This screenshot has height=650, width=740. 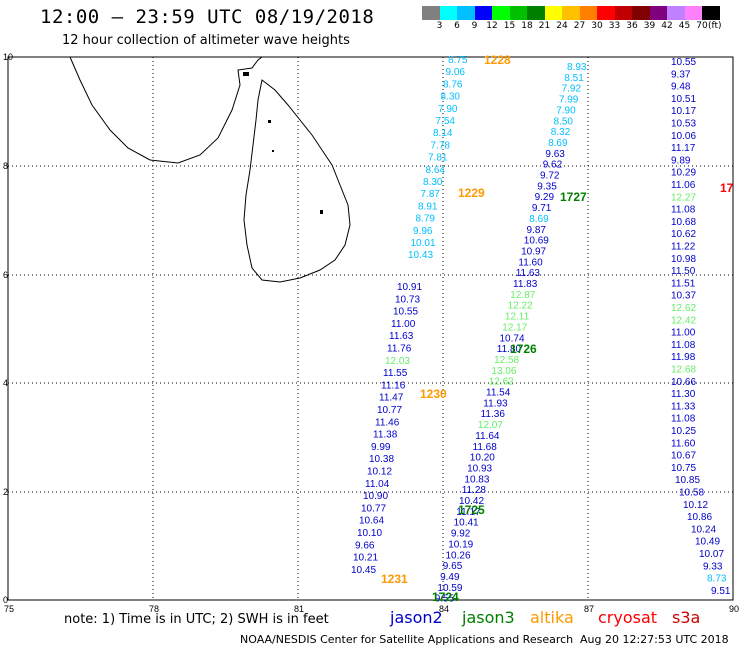 I want to click on x-tick-label: 84, so click(x=444, y=609).